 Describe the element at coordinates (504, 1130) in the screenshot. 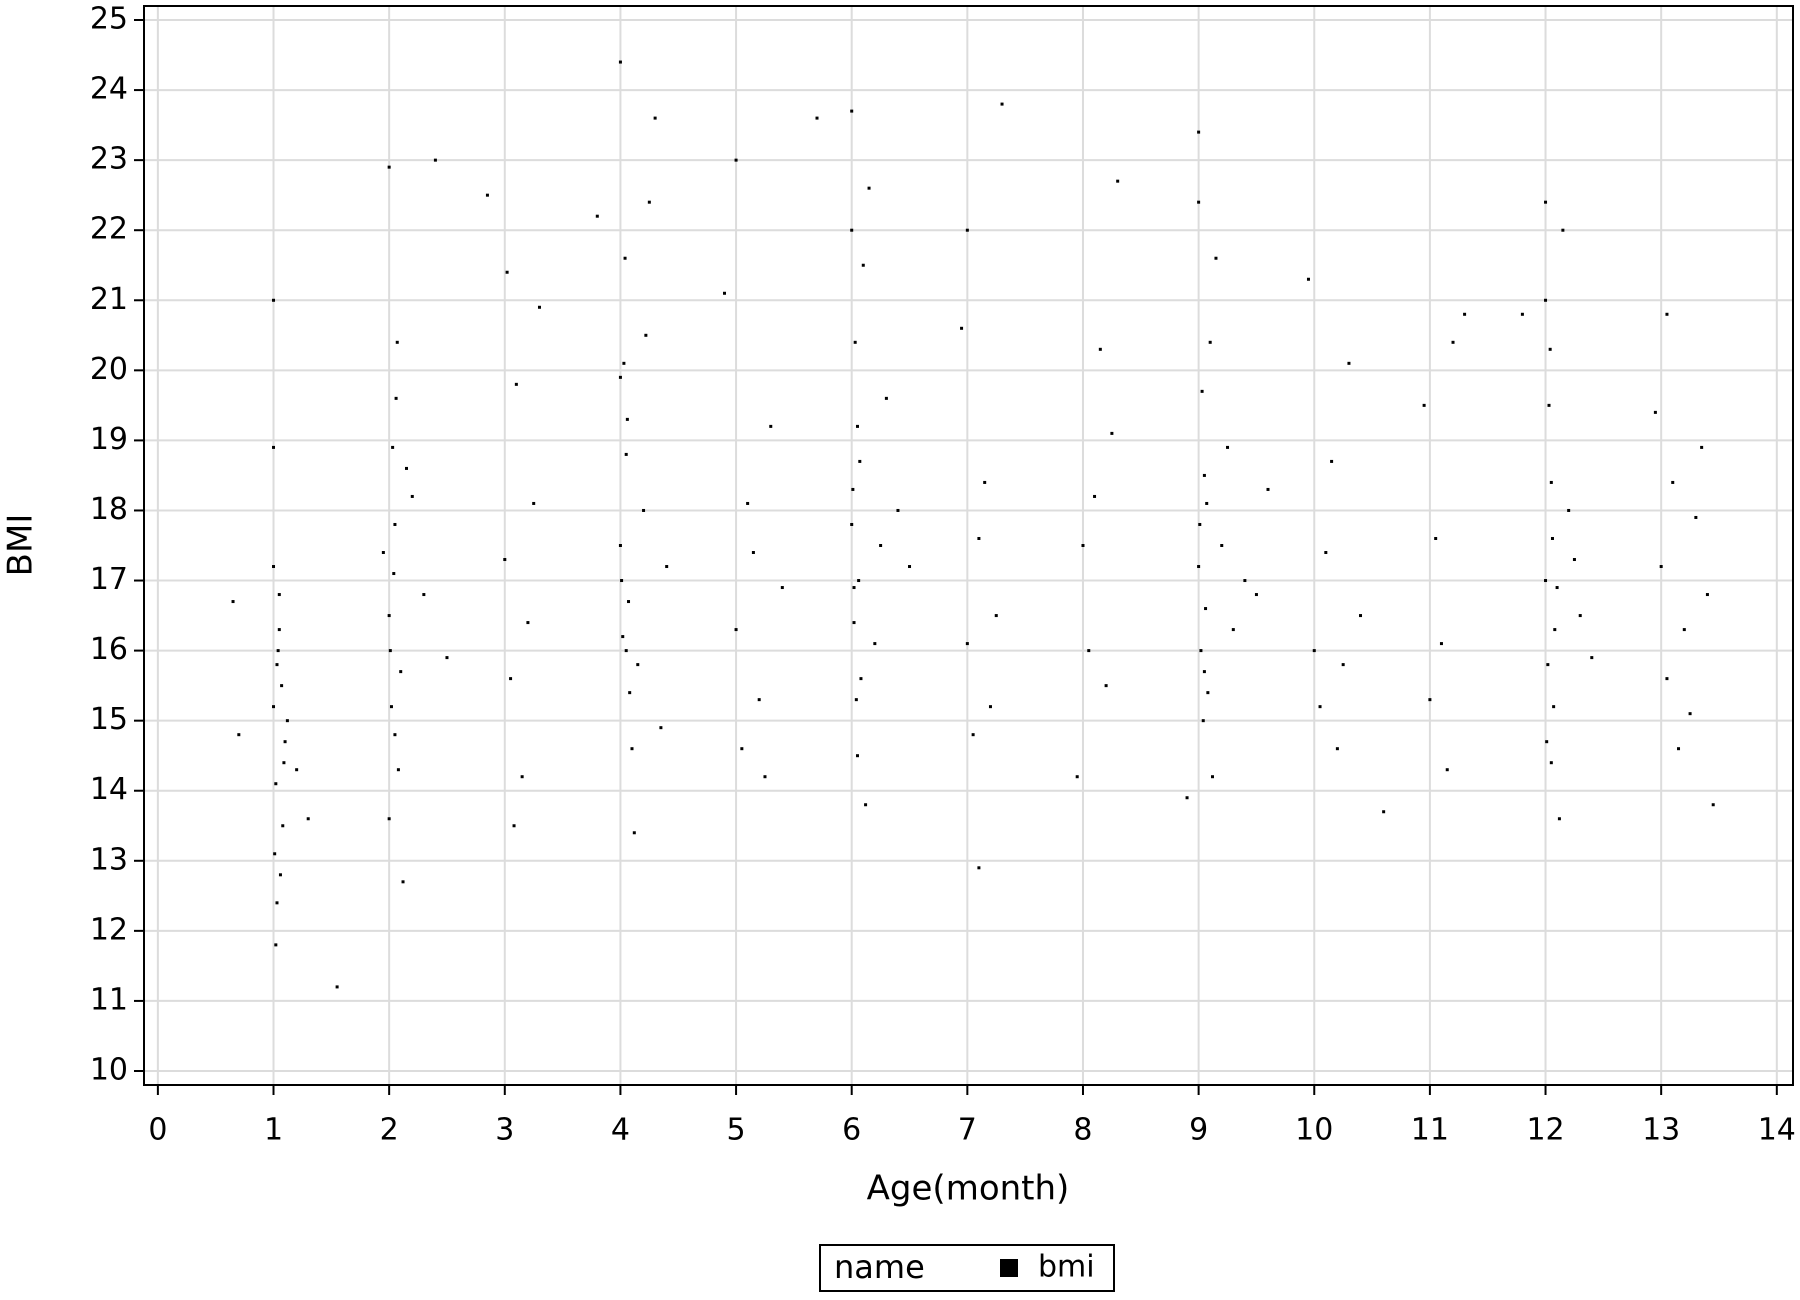

I see `x-tick-label: 3` at that location.